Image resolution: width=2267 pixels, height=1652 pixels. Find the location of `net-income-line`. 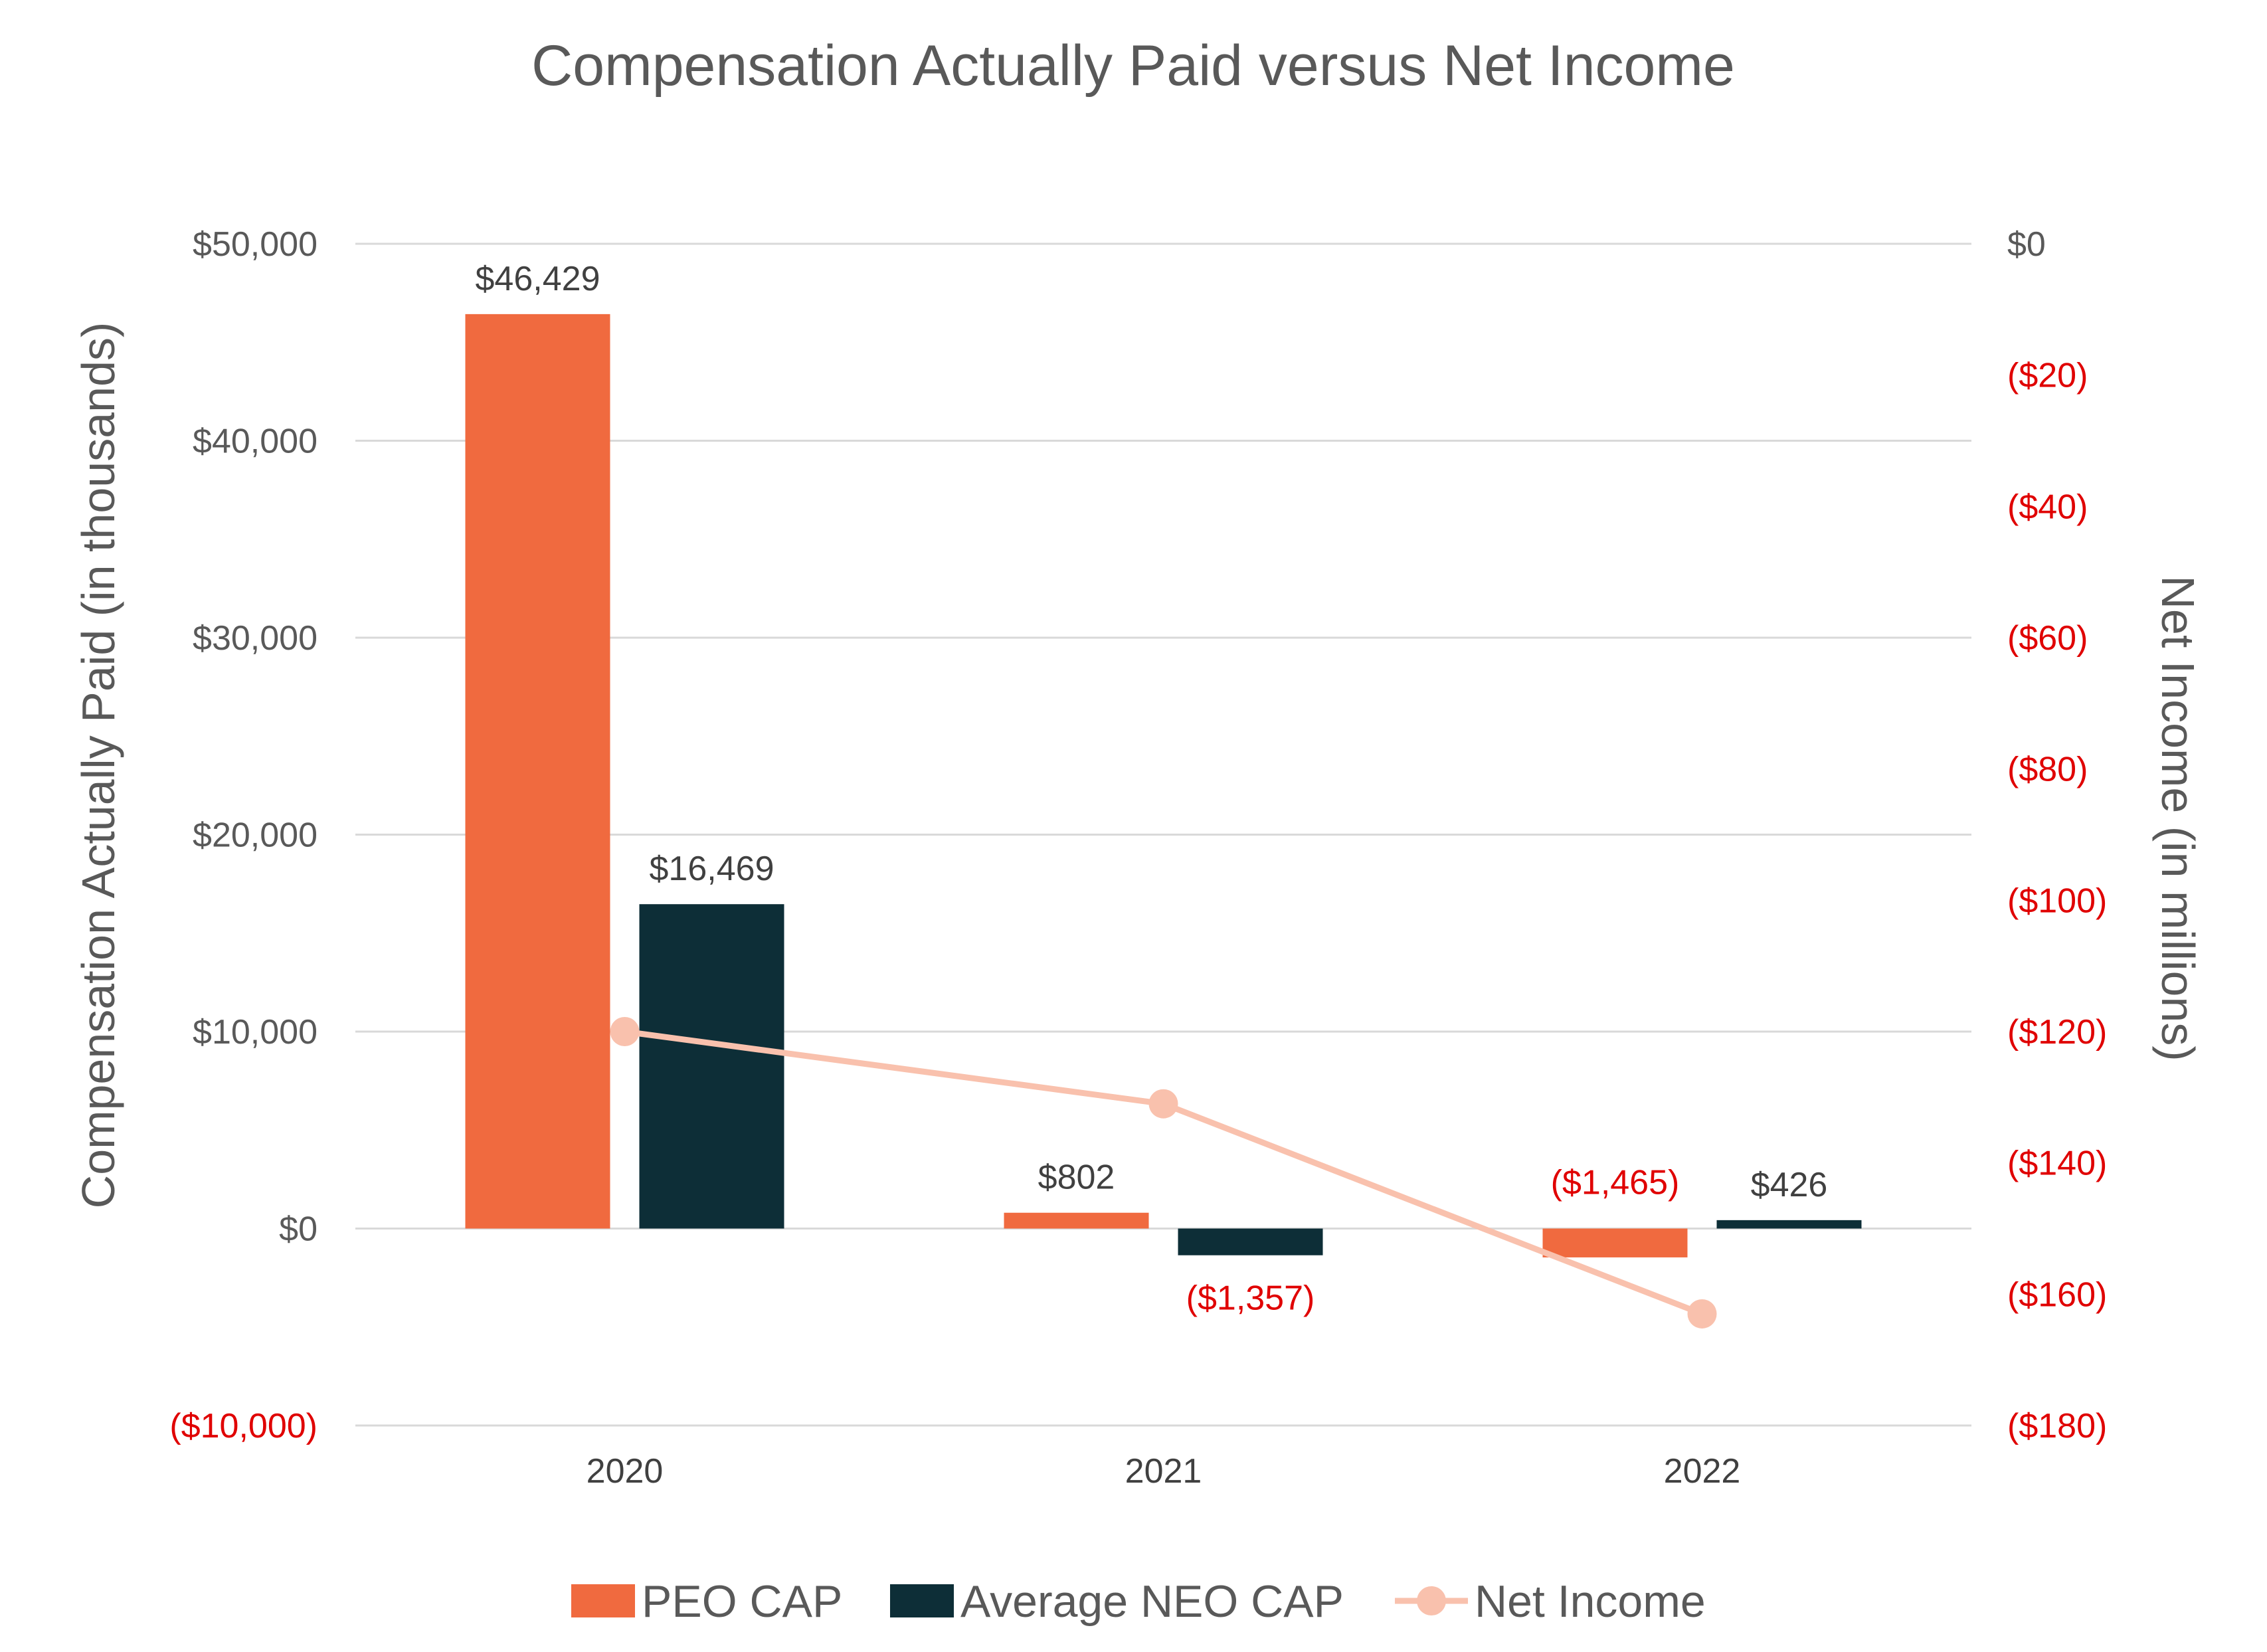

net-income-line is located at coordinates (1164, 1173).